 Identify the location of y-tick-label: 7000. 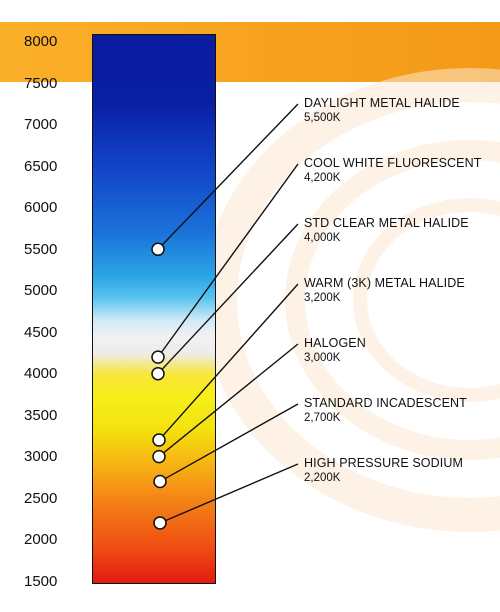
(41, 124).